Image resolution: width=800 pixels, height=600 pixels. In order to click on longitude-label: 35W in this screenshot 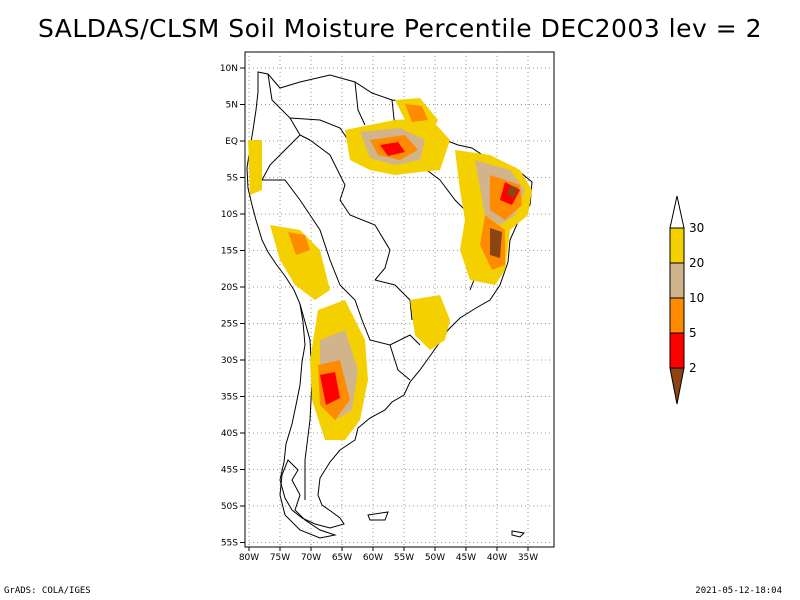, I will do `click(528, 558)`.